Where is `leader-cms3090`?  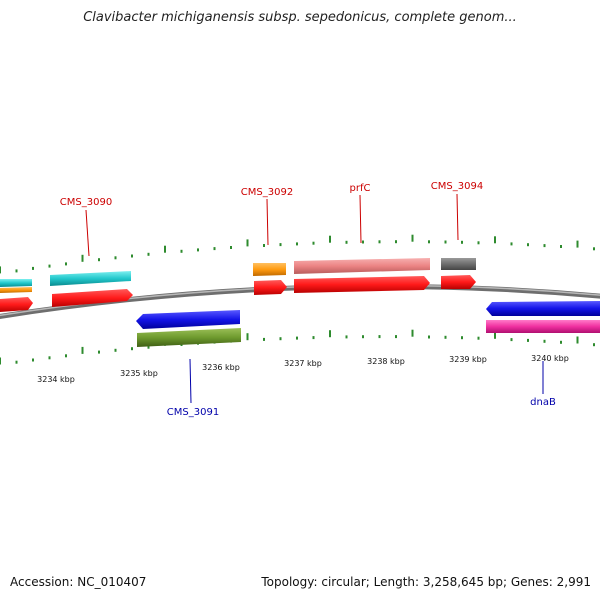 leader-cms3090 is located at coordinates (87, 233).